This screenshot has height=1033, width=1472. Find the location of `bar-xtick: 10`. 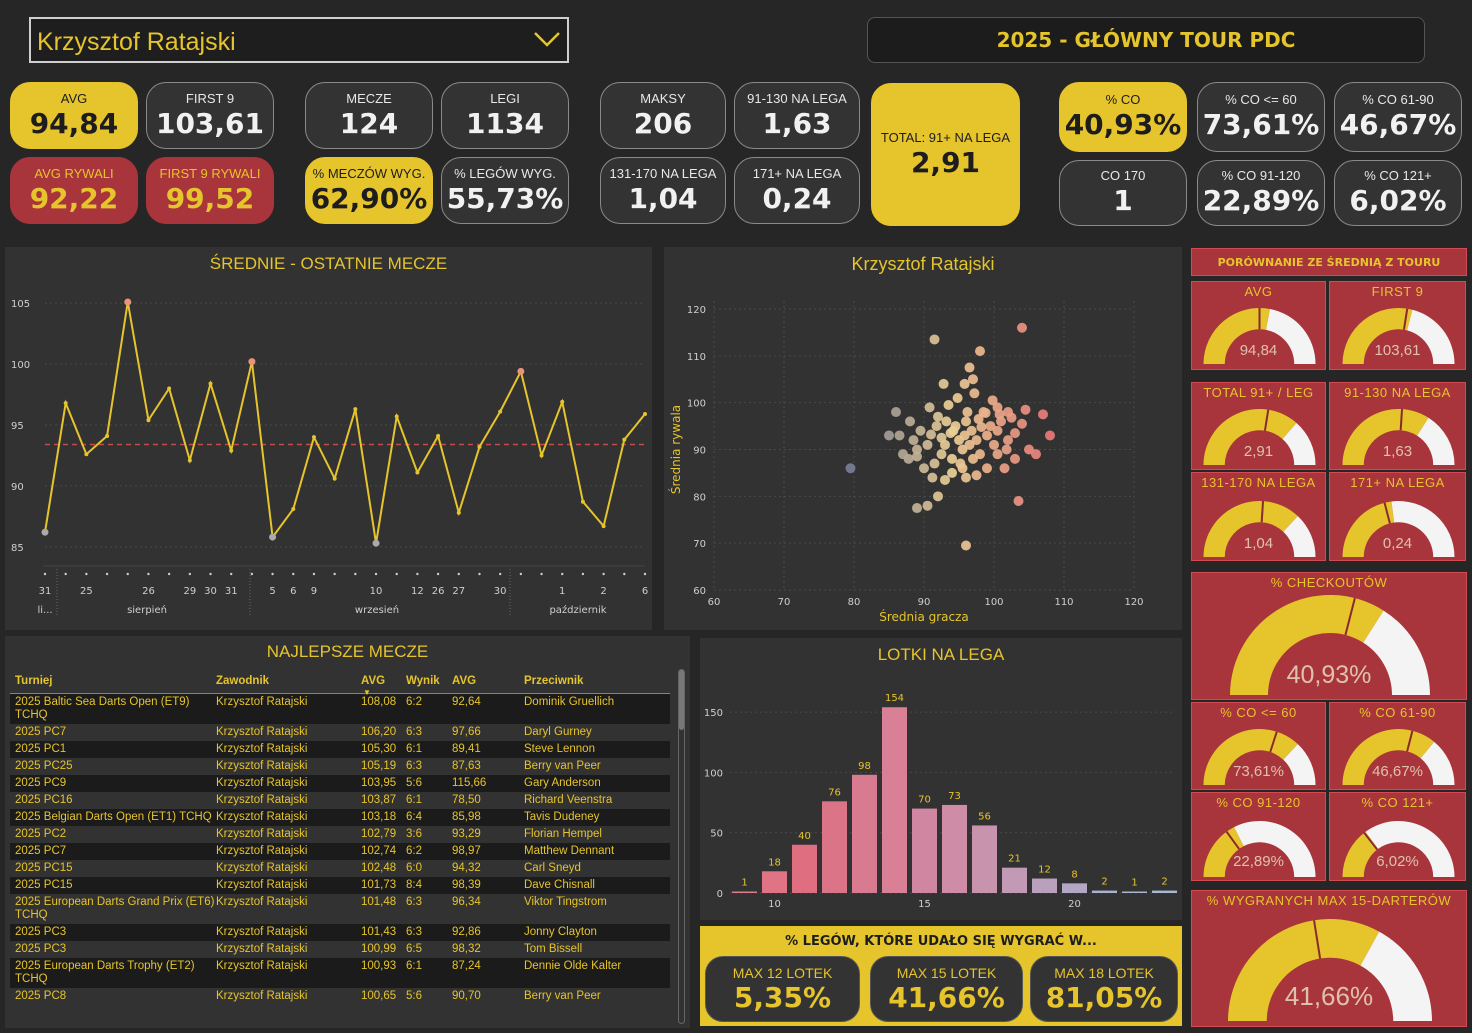

bar-xtick: 10 is located at coordinates (774, 904).